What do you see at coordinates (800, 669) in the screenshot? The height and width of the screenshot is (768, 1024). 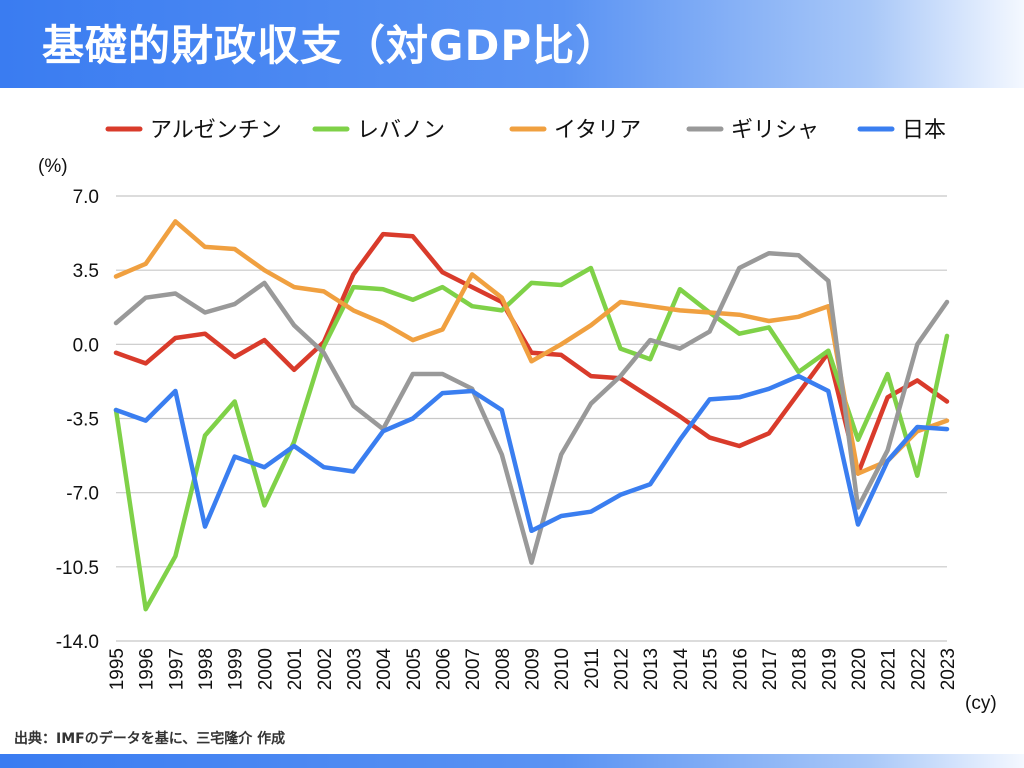 I see `x-tick-label: 2018` at bounding box center [800, 669].